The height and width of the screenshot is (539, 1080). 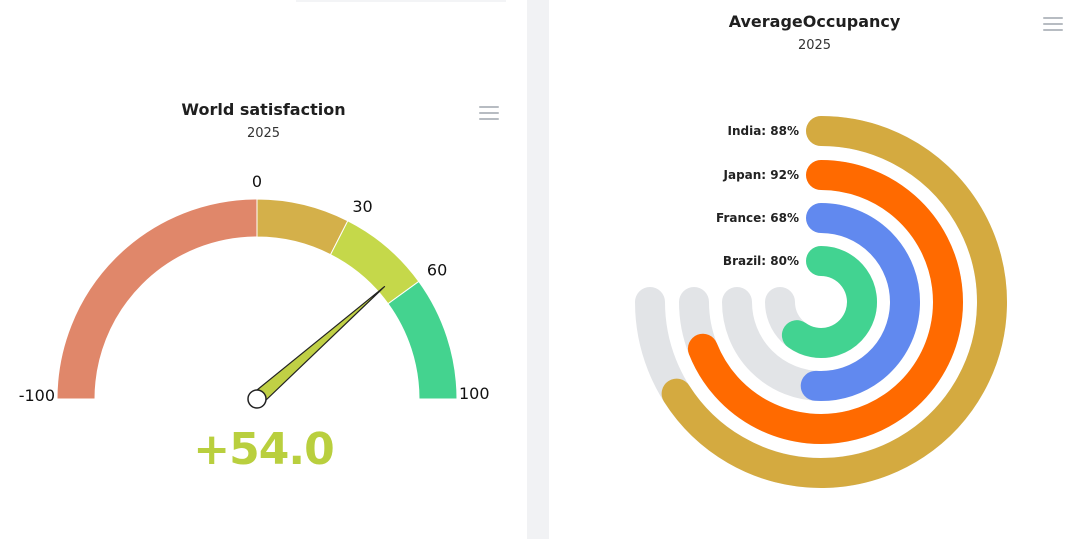 What do you see at coordinates (257, 399) in the screenshot?
I see `gauge-needle-pivot` at bounding box center [257, 399].